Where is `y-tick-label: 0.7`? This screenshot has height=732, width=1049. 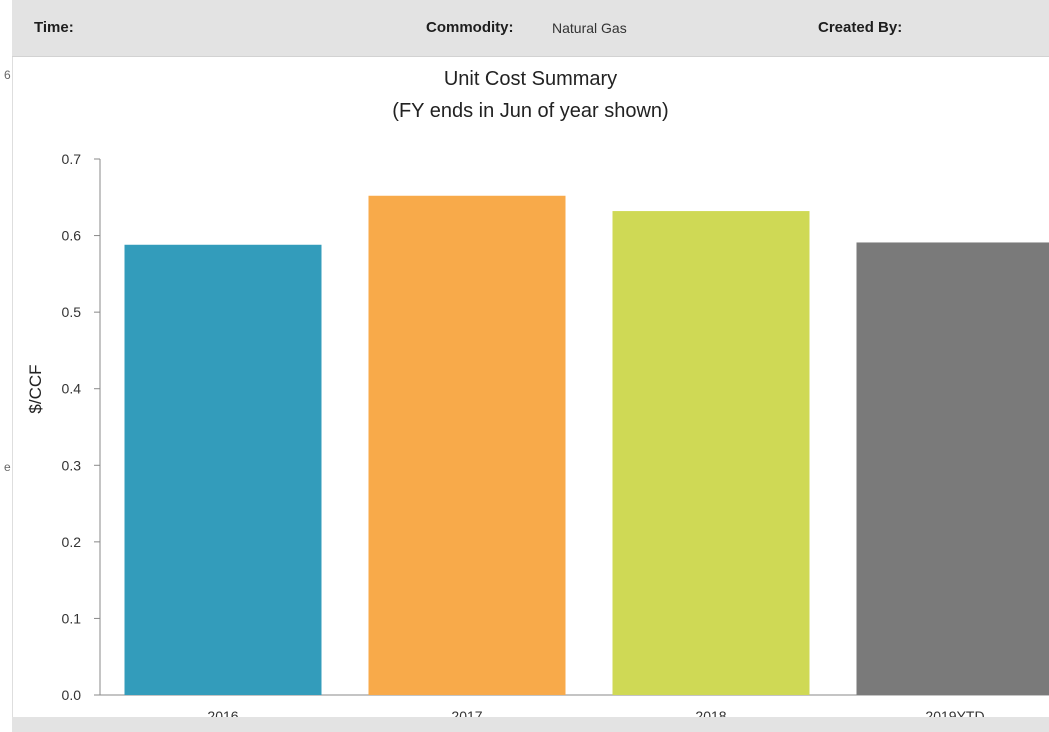
y-tick-label: 0.7 is located at coordinates (72, 159).